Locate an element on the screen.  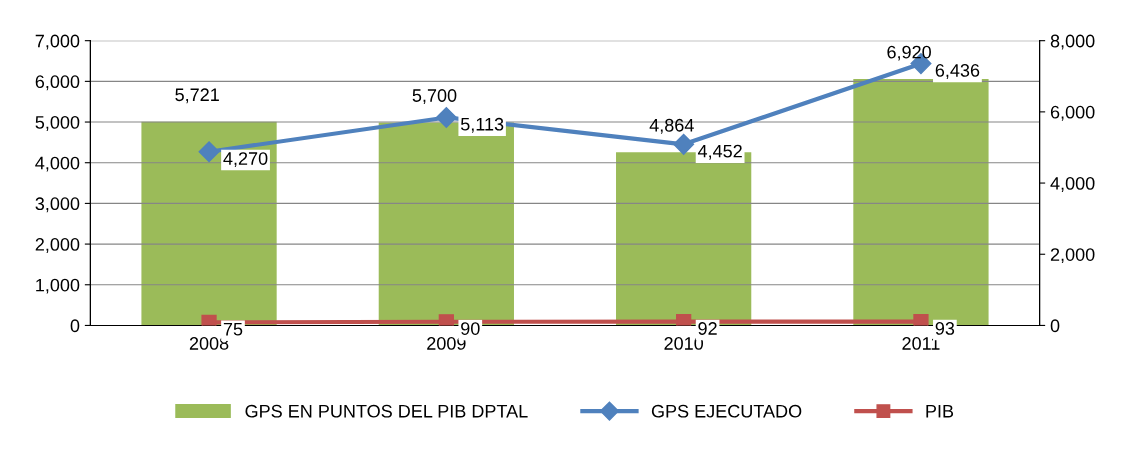
x-tick-label: 2011 is located at coordinates (921, 343).